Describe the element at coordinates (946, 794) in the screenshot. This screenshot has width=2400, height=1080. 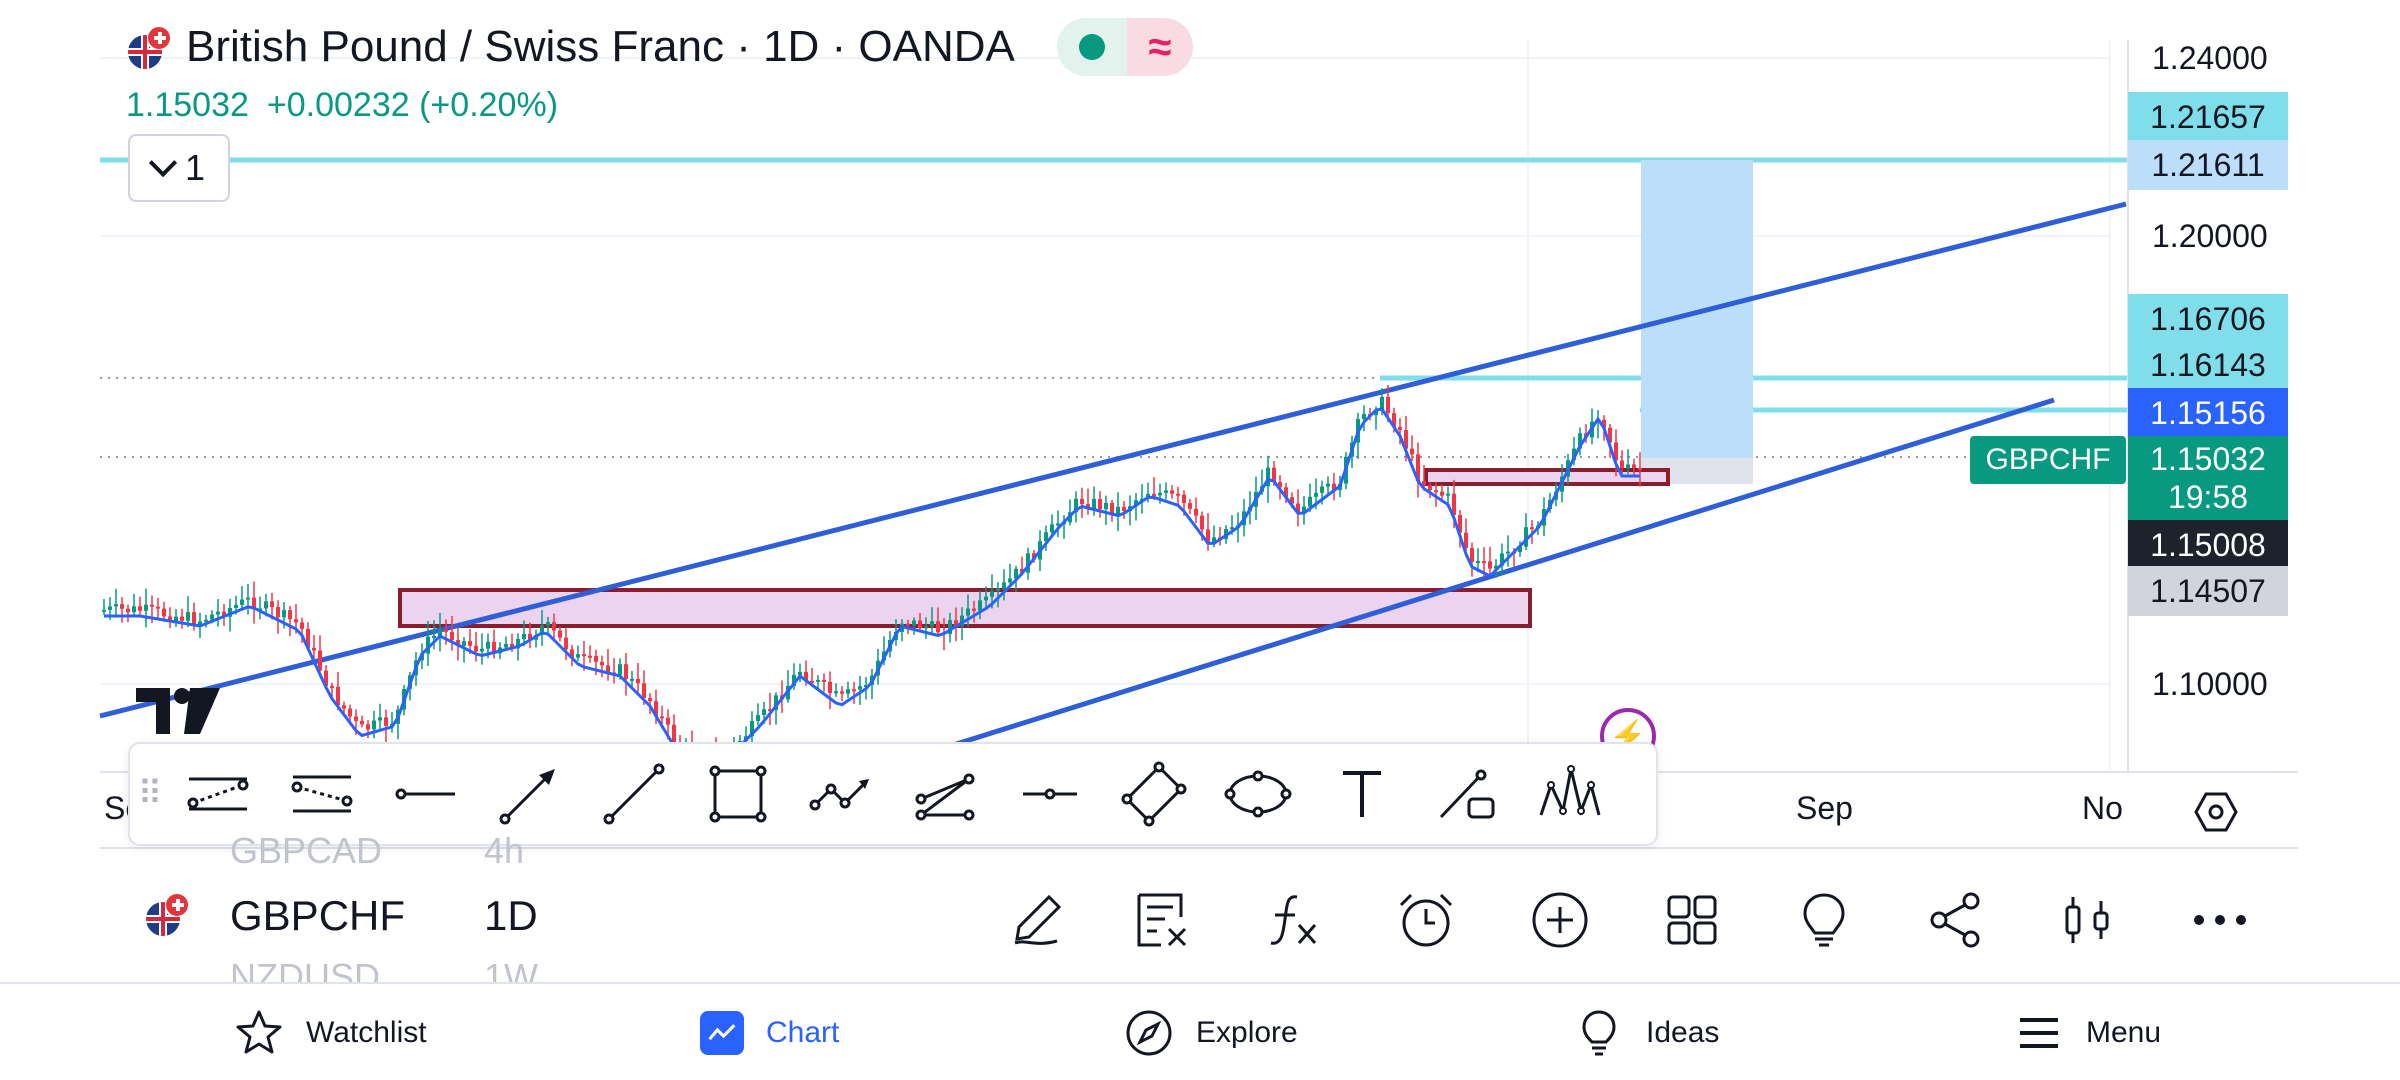
I see `polyline-tool` at that location.